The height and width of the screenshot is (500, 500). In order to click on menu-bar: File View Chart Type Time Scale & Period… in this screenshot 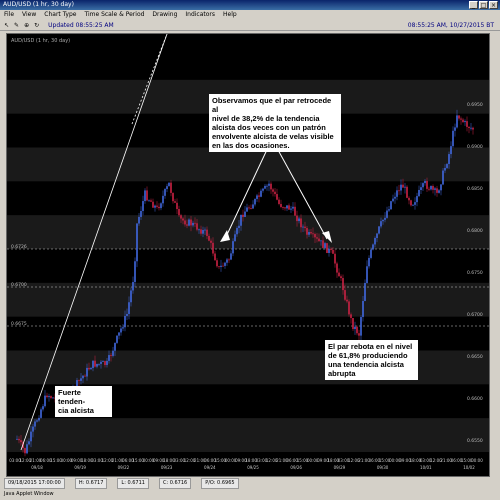, I will do `click(250, 15)`.